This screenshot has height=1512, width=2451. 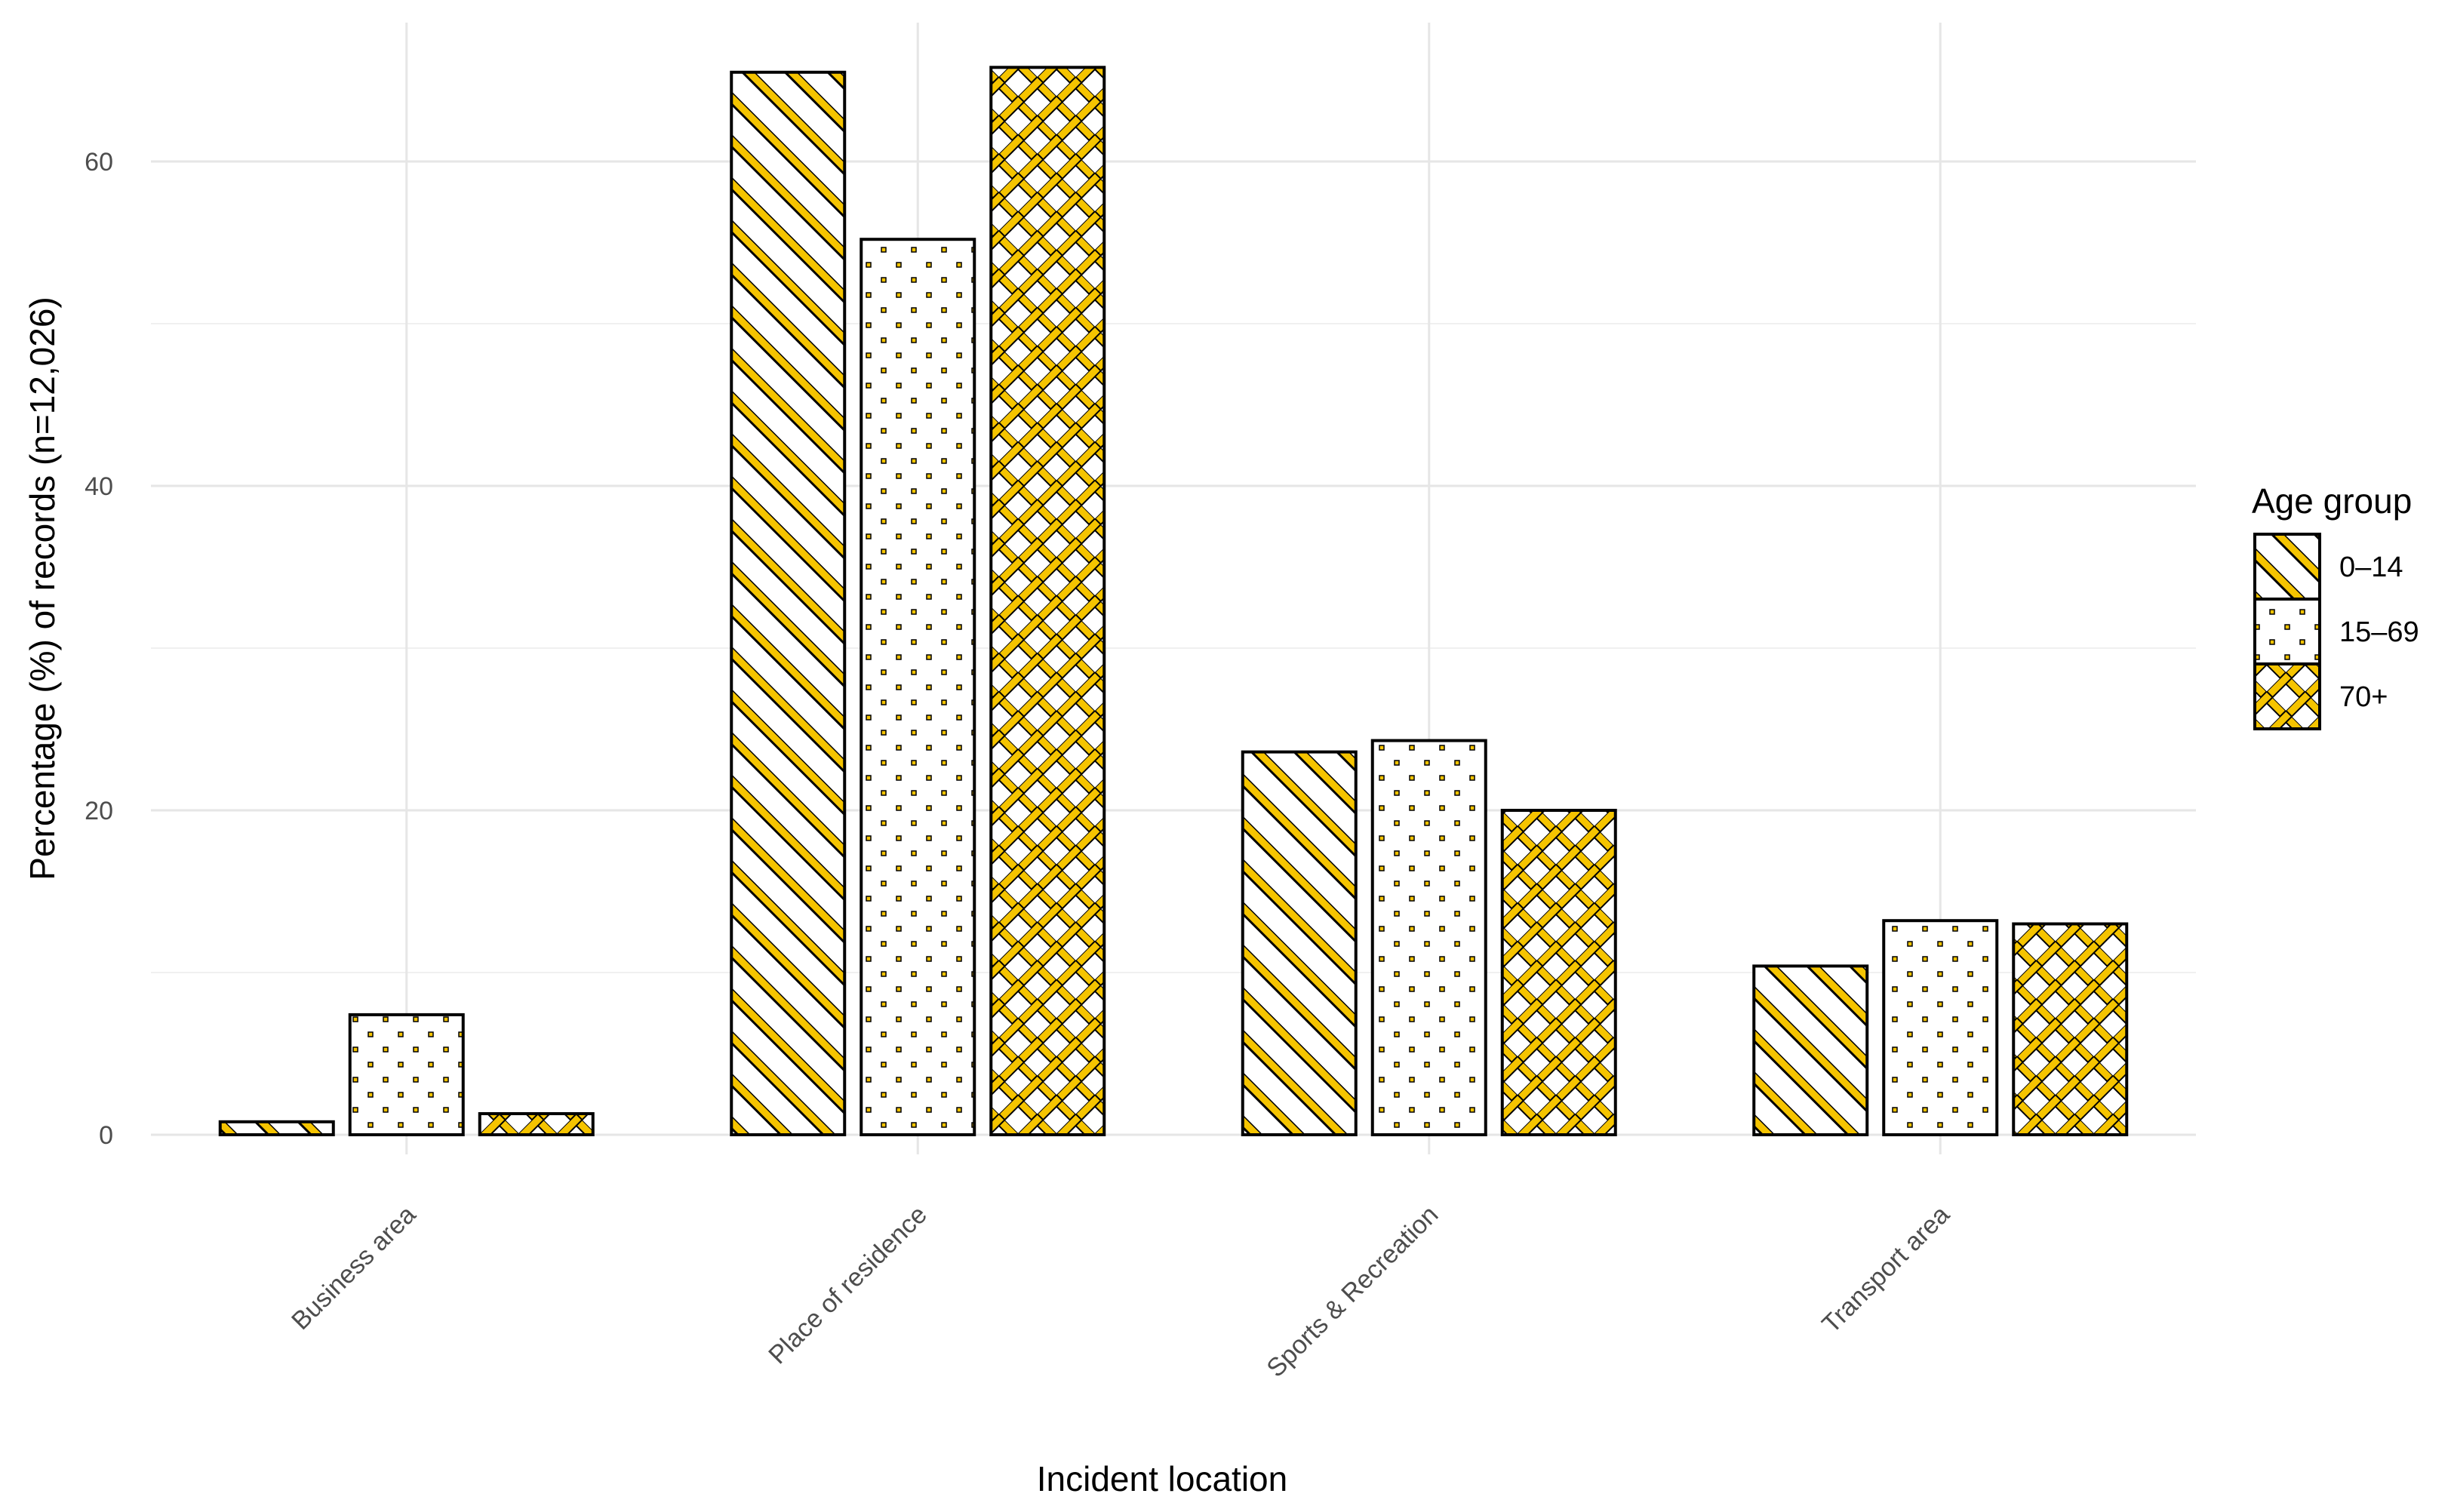 I want to click on legend-key-dots, so click(x=2287, y=631).